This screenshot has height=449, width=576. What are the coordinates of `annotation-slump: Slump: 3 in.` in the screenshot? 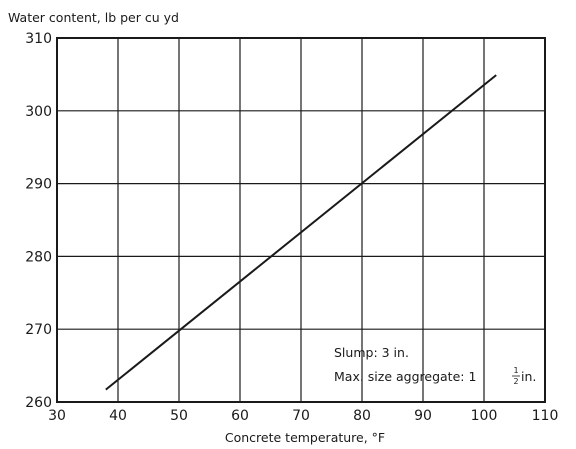 It's located at (371, 352).